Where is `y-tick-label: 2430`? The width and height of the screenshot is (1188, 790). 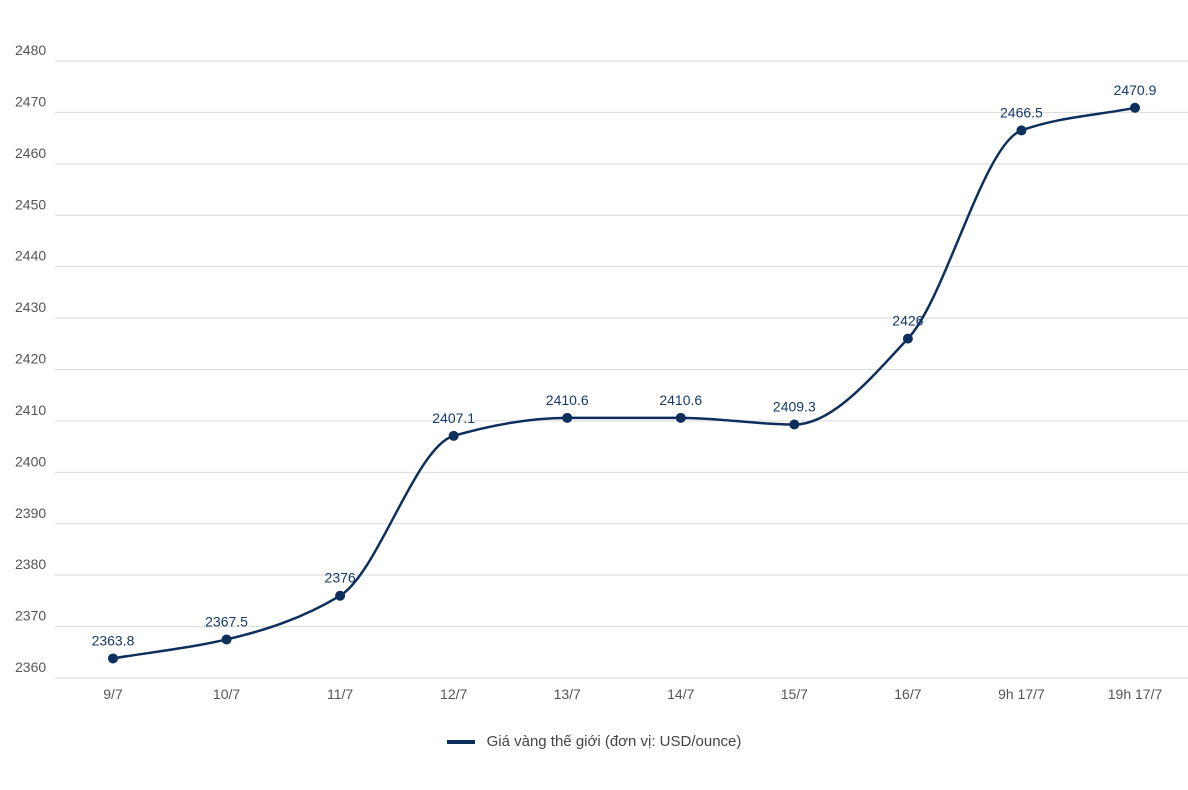
y-tick-label: 2430 is located at coordinates (30, 307).